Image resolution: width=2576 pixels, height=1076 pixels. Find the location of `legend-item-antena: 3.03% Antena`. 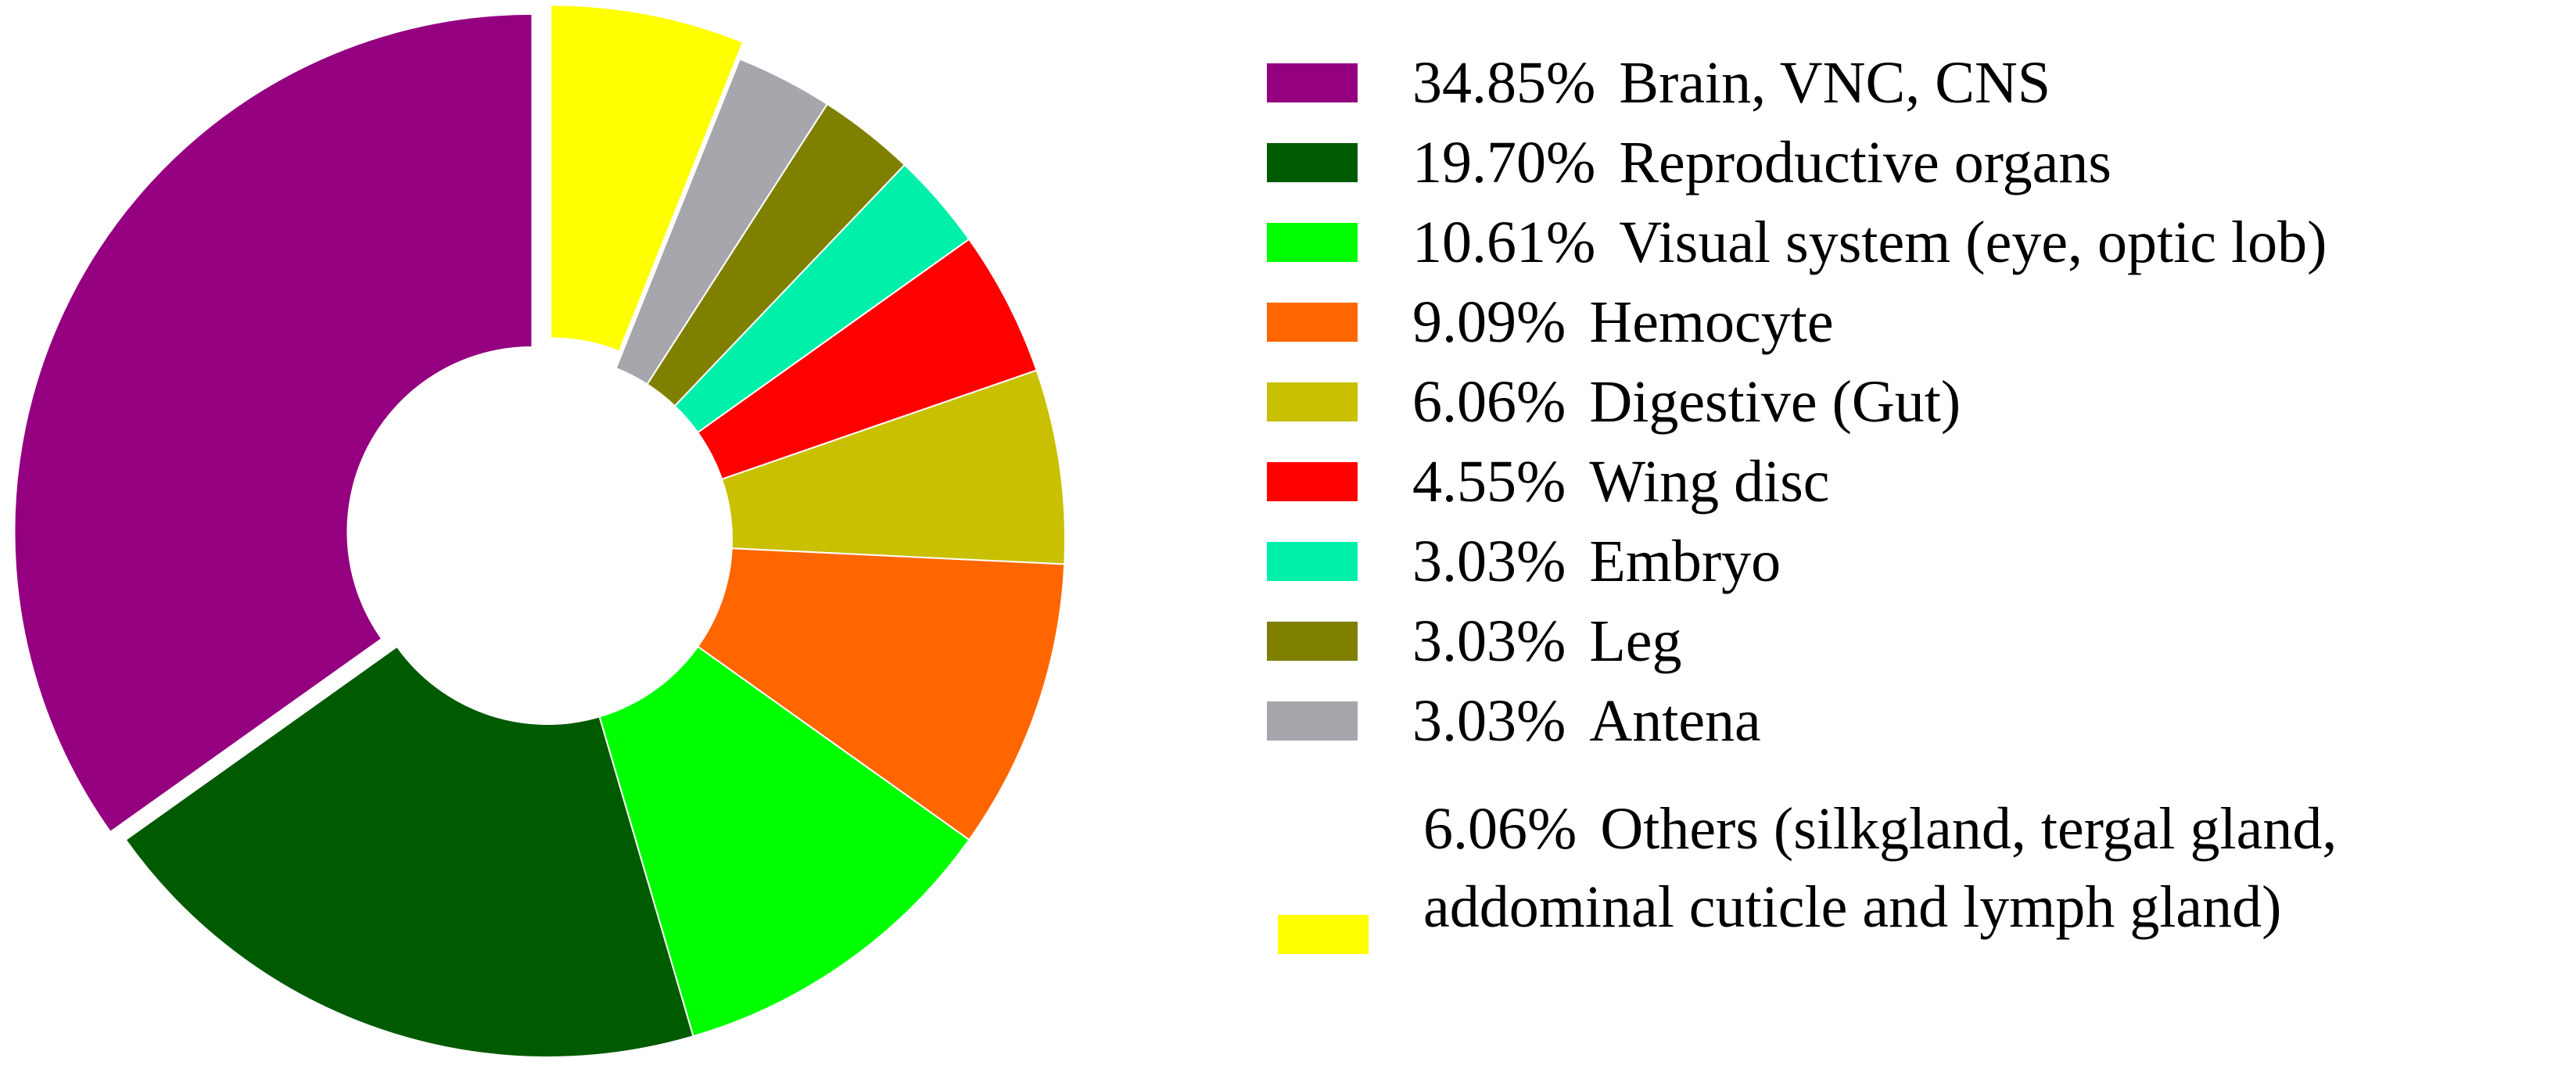

legend-item-antena: 3.03% Antena is located at coordinates (1514, 721).